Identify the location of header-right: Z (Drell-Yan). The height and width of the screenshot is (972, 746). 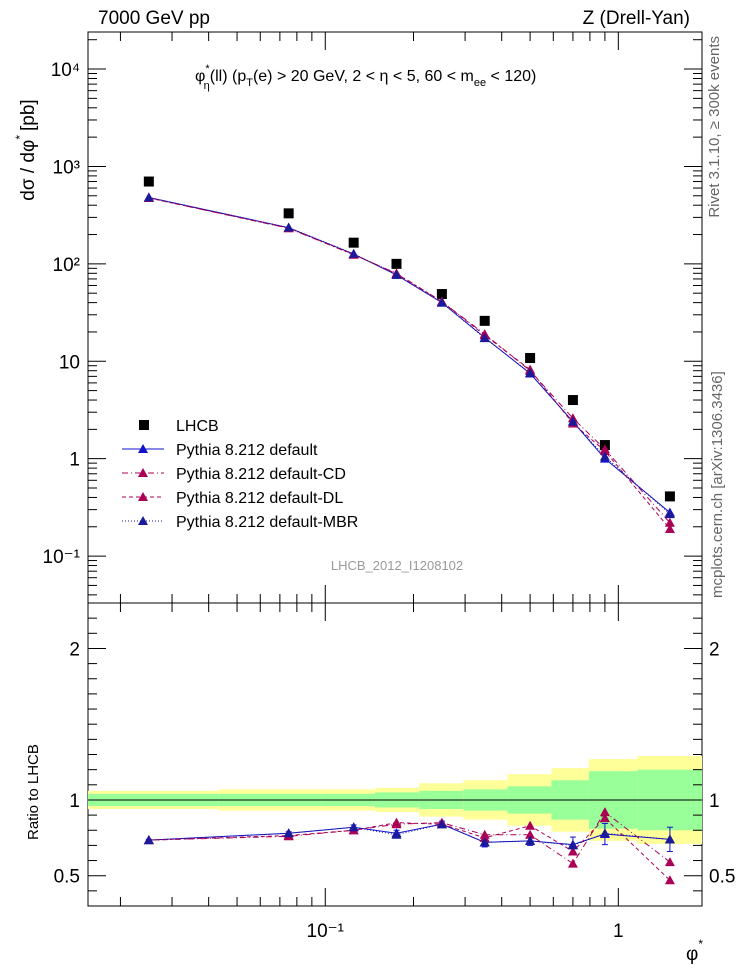
(636, 18).